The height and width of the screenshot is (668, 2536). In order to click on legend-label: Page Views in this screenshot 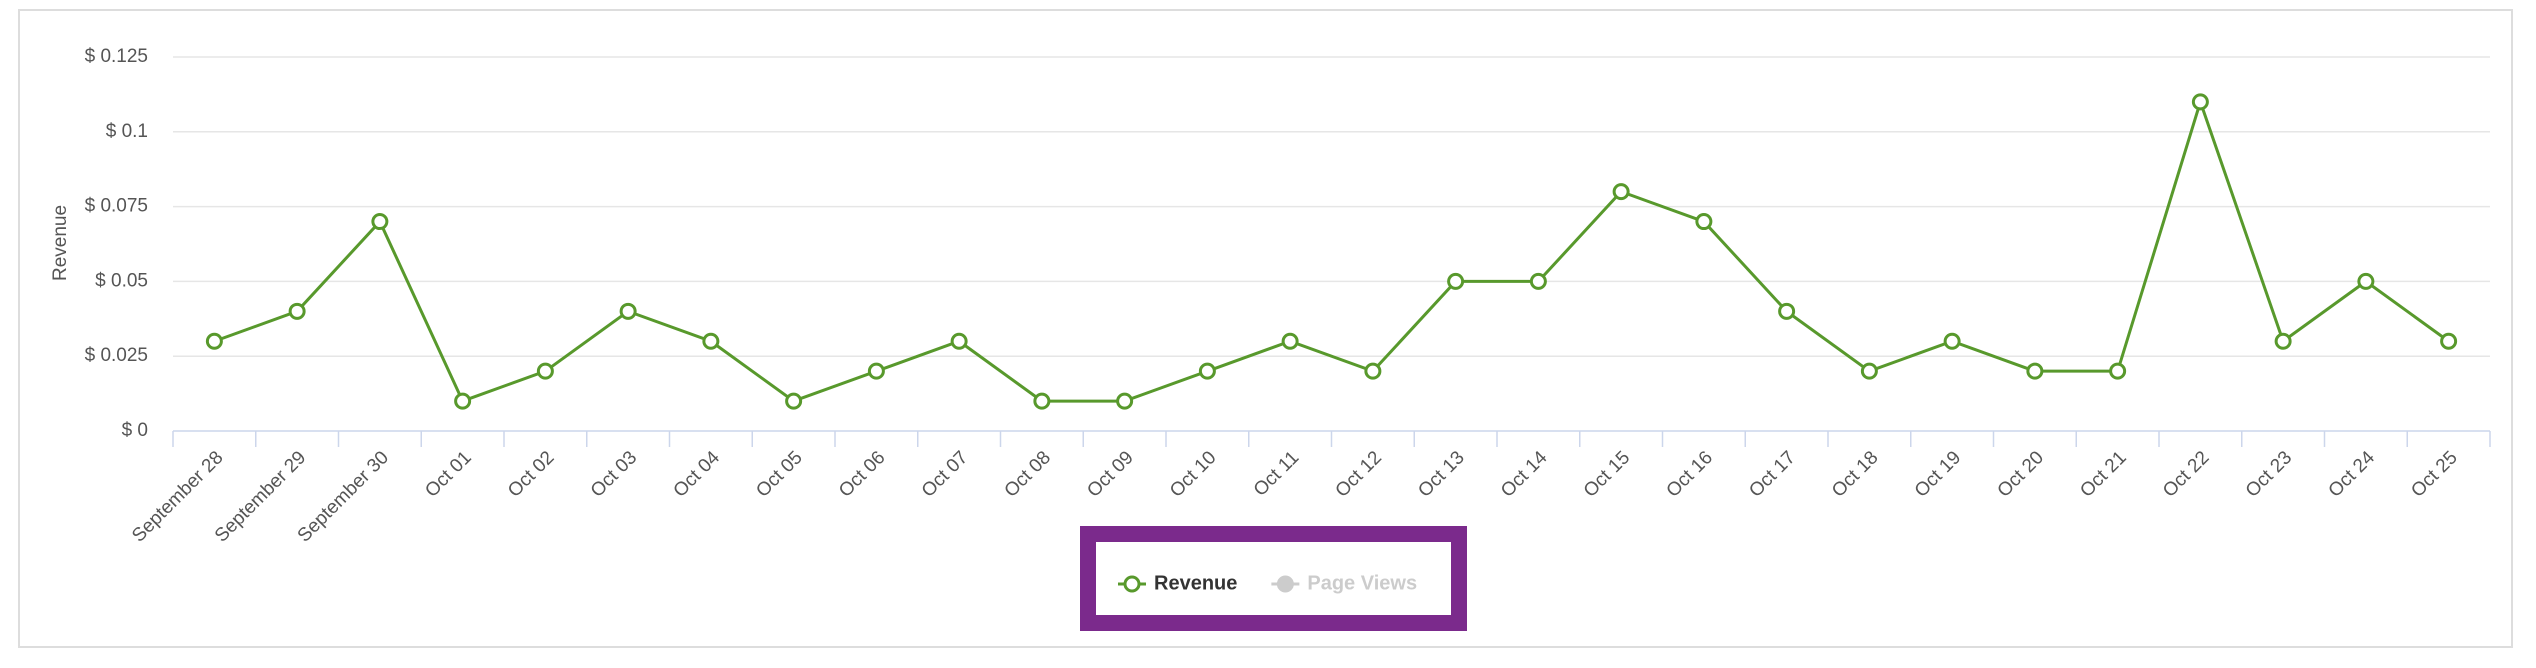, I will do `click(1362, 583)`.